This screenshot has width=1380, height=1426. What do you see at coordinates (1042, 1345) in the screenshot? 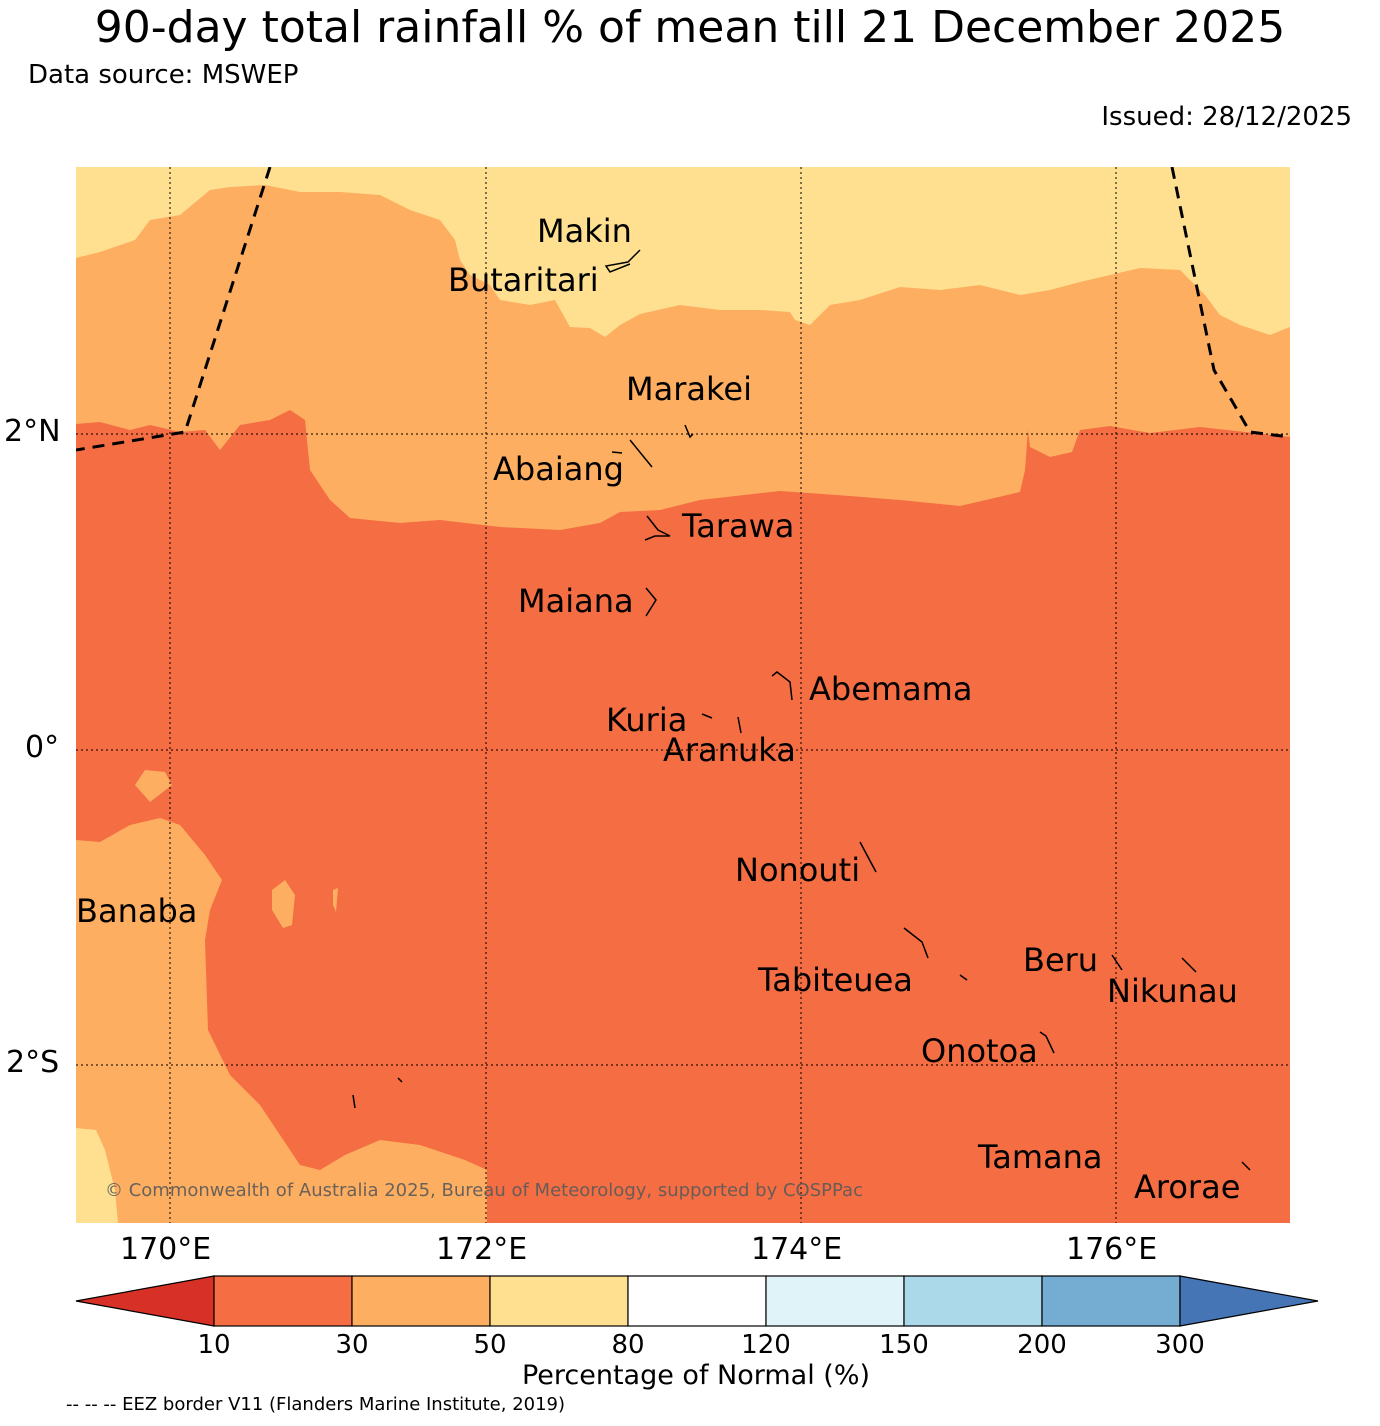
I see `colorbar-tick: 200` at bounding box center [1042, 1345].